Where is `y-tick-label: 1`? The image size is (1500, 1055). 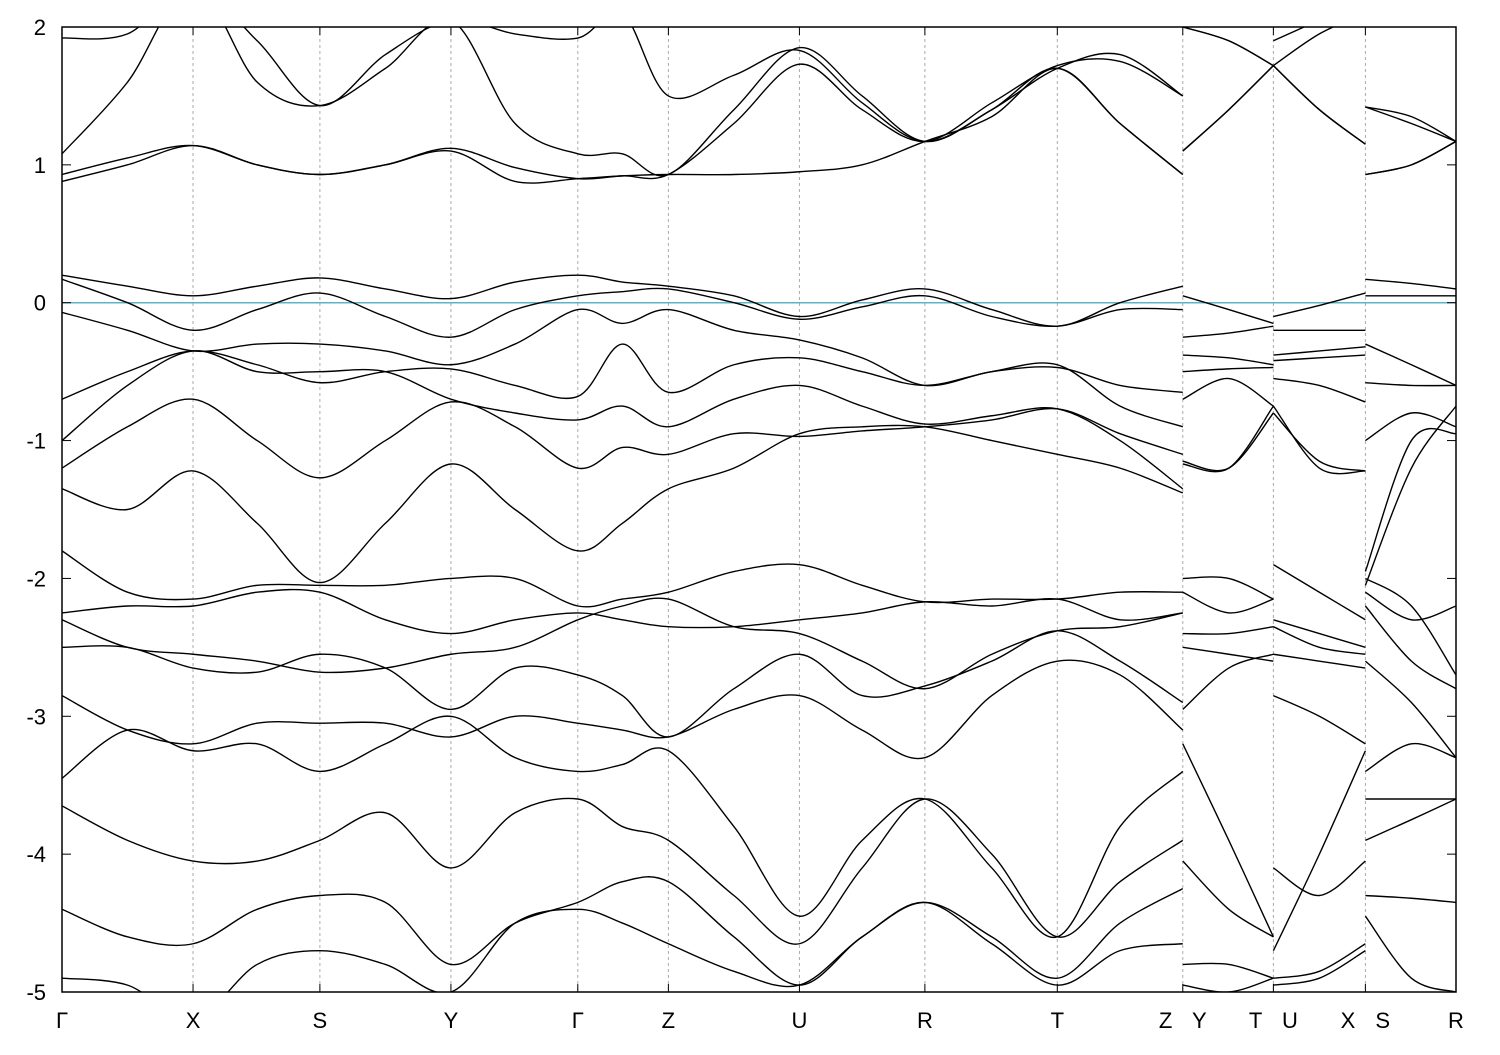
y-tick-label: 1 is located at coordinates (40, 165).